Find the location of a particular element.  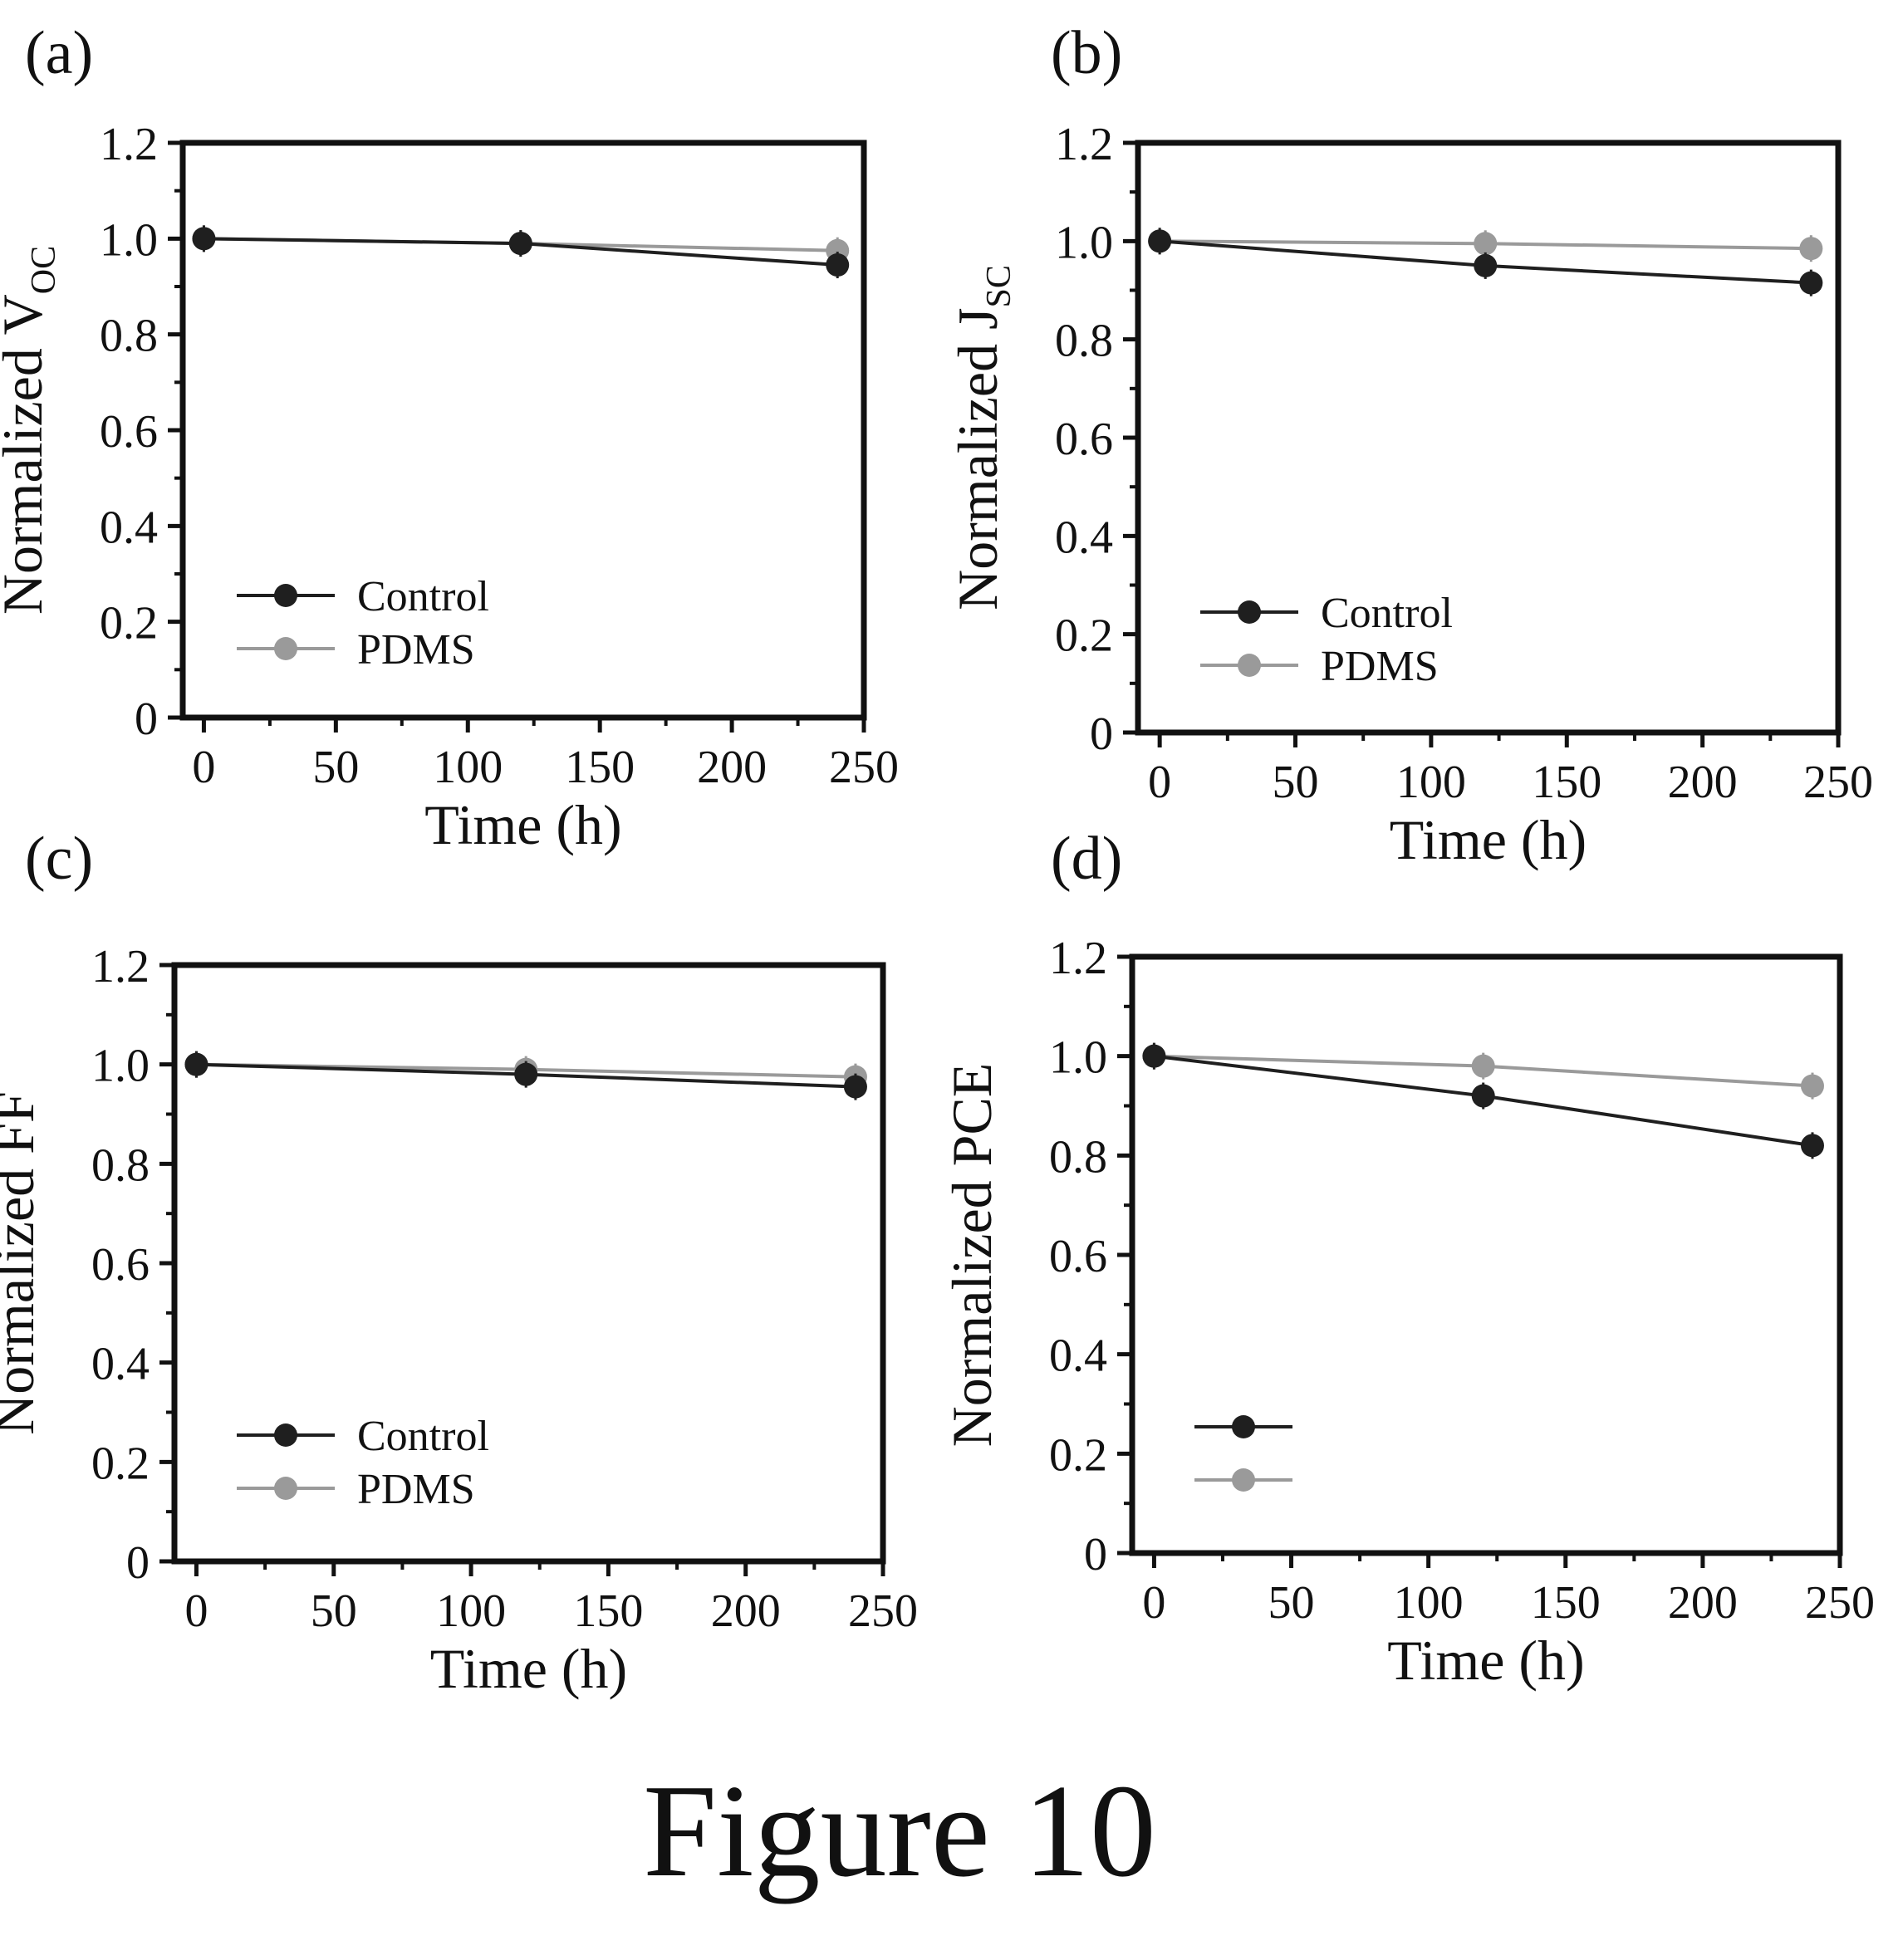

y-axis-label: Normalized JSC is located at coordinates (982, 438).